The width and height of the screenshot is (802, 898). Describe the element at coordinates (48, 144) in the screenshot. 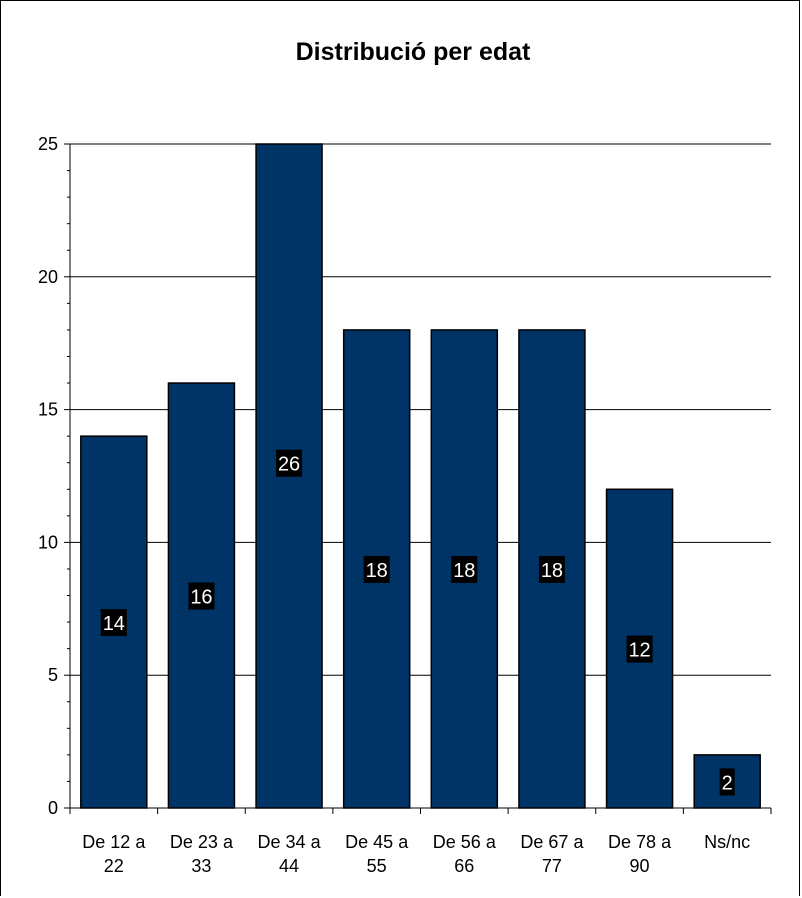

I see `y-tick-label: 25` at that location.